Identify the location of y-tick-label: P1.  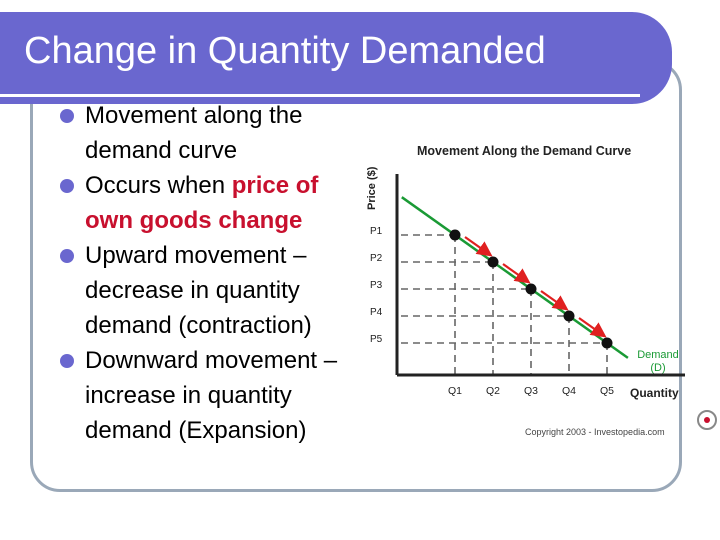
(376, 231).